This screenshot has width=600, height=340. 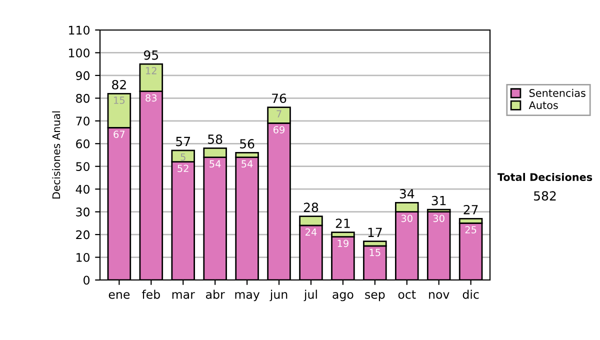 I want to click on x-tick-label: oct, so click(x=407, y=294).